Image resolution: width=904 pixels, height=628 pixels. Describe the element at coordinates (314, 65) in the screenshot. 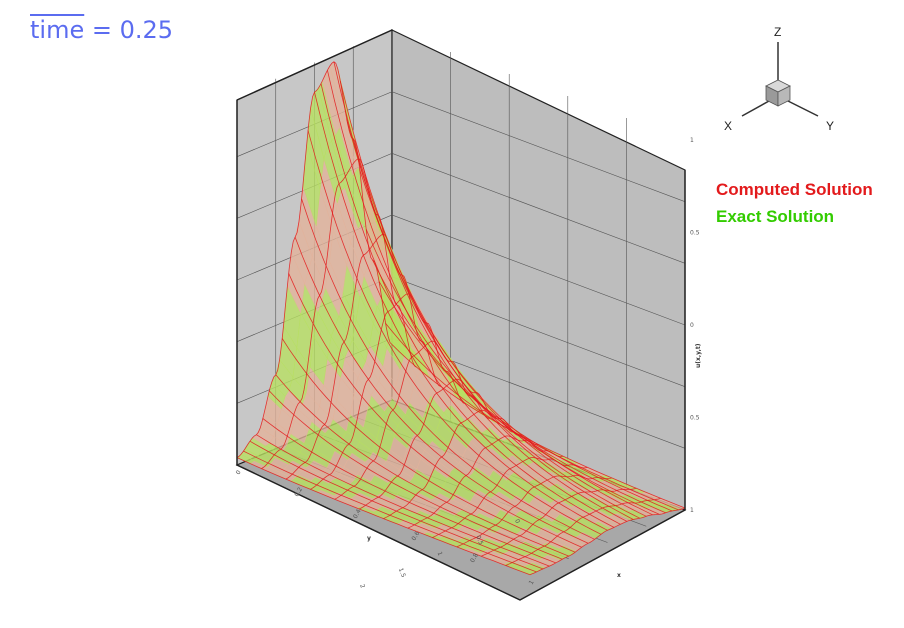

I see `box-edge-top` at that location.